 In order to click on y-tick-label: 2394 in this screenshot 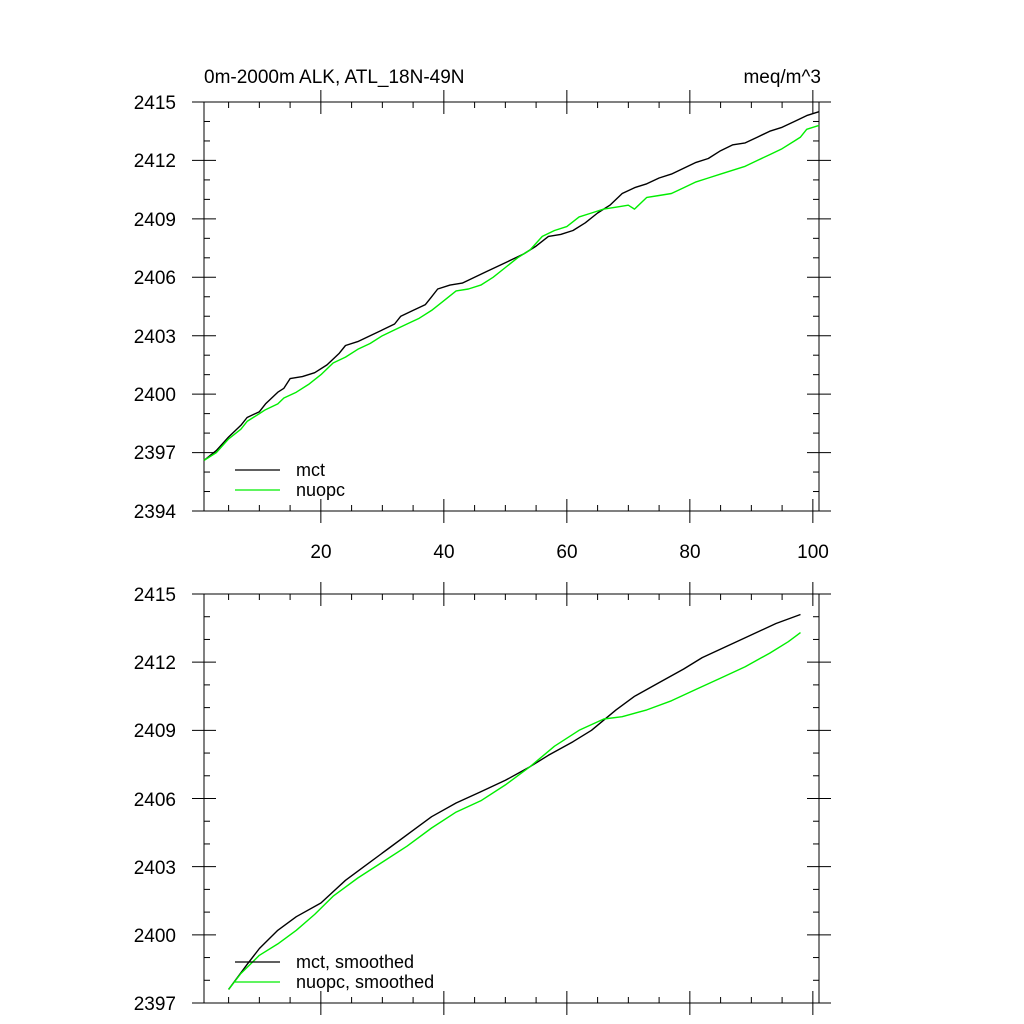, I will do `click(155, 512)`.